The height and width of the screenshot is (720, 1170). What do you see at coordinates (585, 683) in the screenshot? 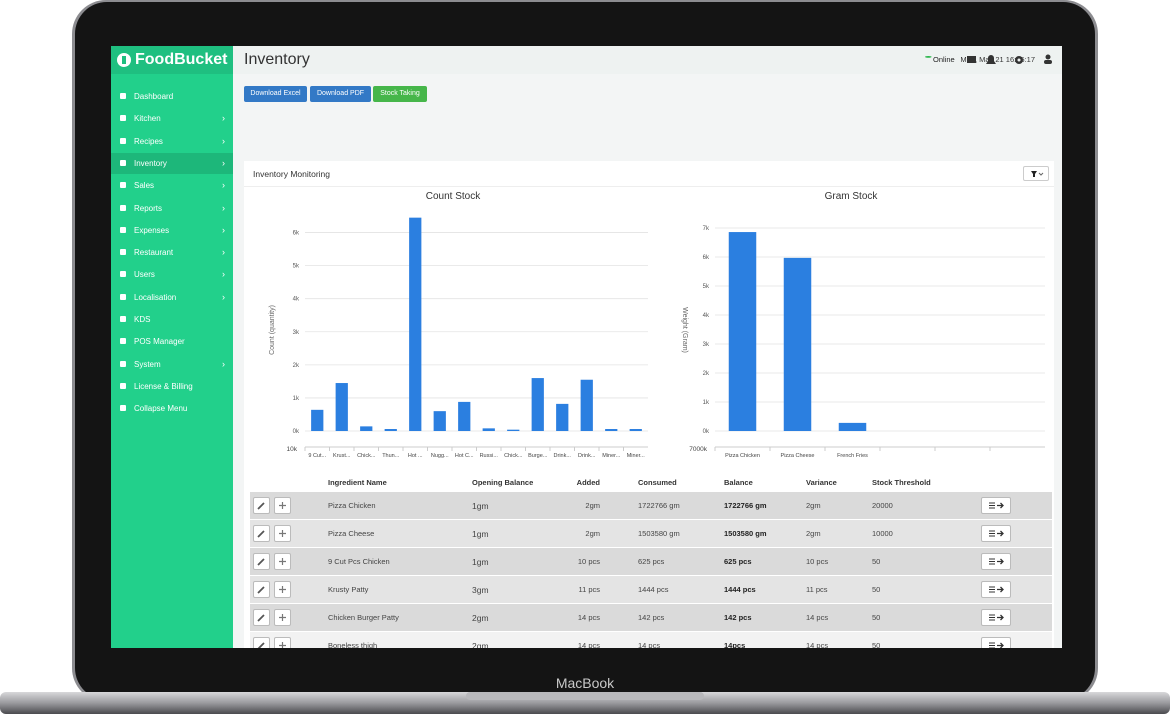
I see `device-label: MacBook` at bounding box center [585, 683].